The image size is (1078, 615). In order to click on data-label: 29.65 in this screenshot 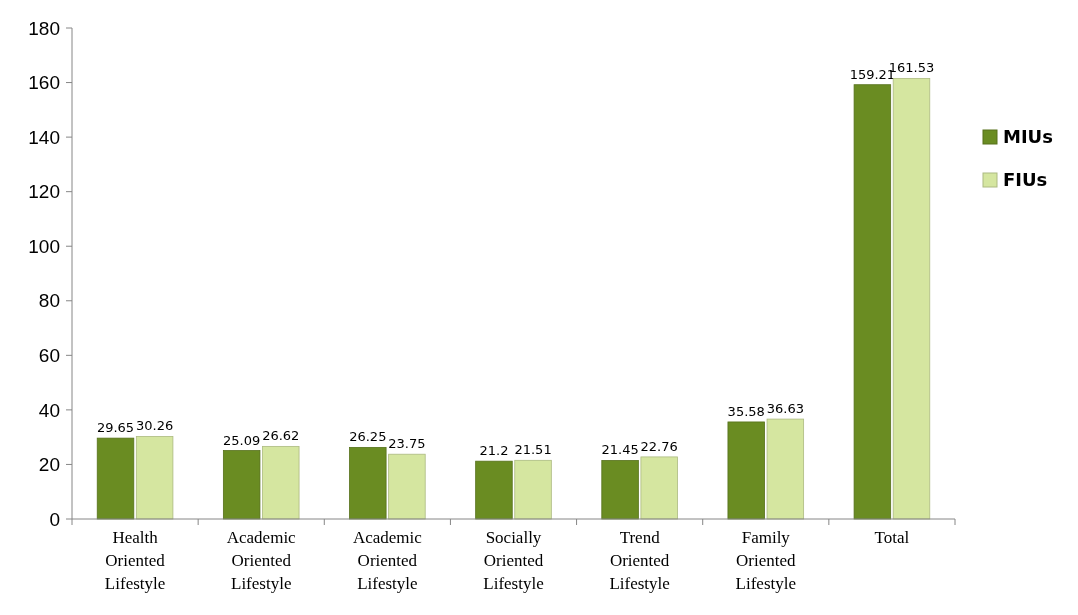, I will do `click(115, 428)`.